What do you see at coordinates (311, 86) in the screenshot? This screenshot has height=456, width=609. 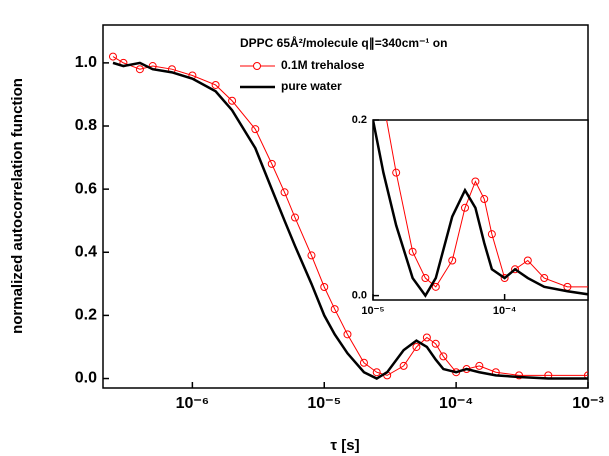 I see `legend-label: pure water` at bounding box center [311, 86].